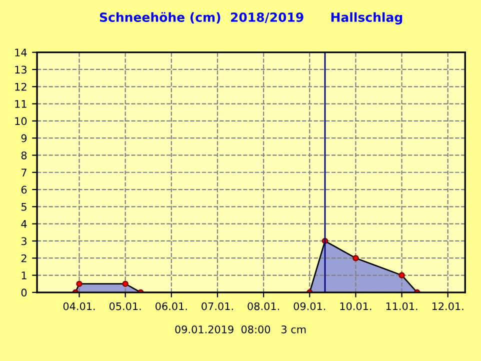 Image resolution: width=481 pixels, height=361 pixels. I want to click on y-tick-label: 2, so click(23, 258).